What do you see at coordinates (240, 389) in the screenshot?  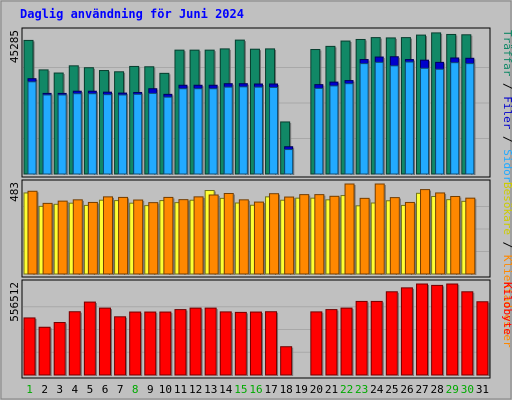 I see `x-tick-label-day-15: 15` at bounding box center [240, 389].